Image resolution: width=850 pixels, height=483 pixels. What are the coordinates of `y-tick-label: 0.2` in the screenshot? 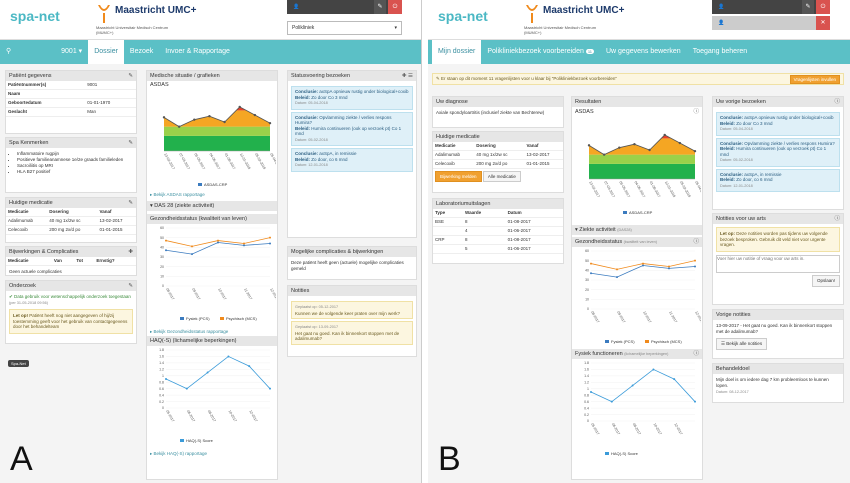 It's located at (586, 415).